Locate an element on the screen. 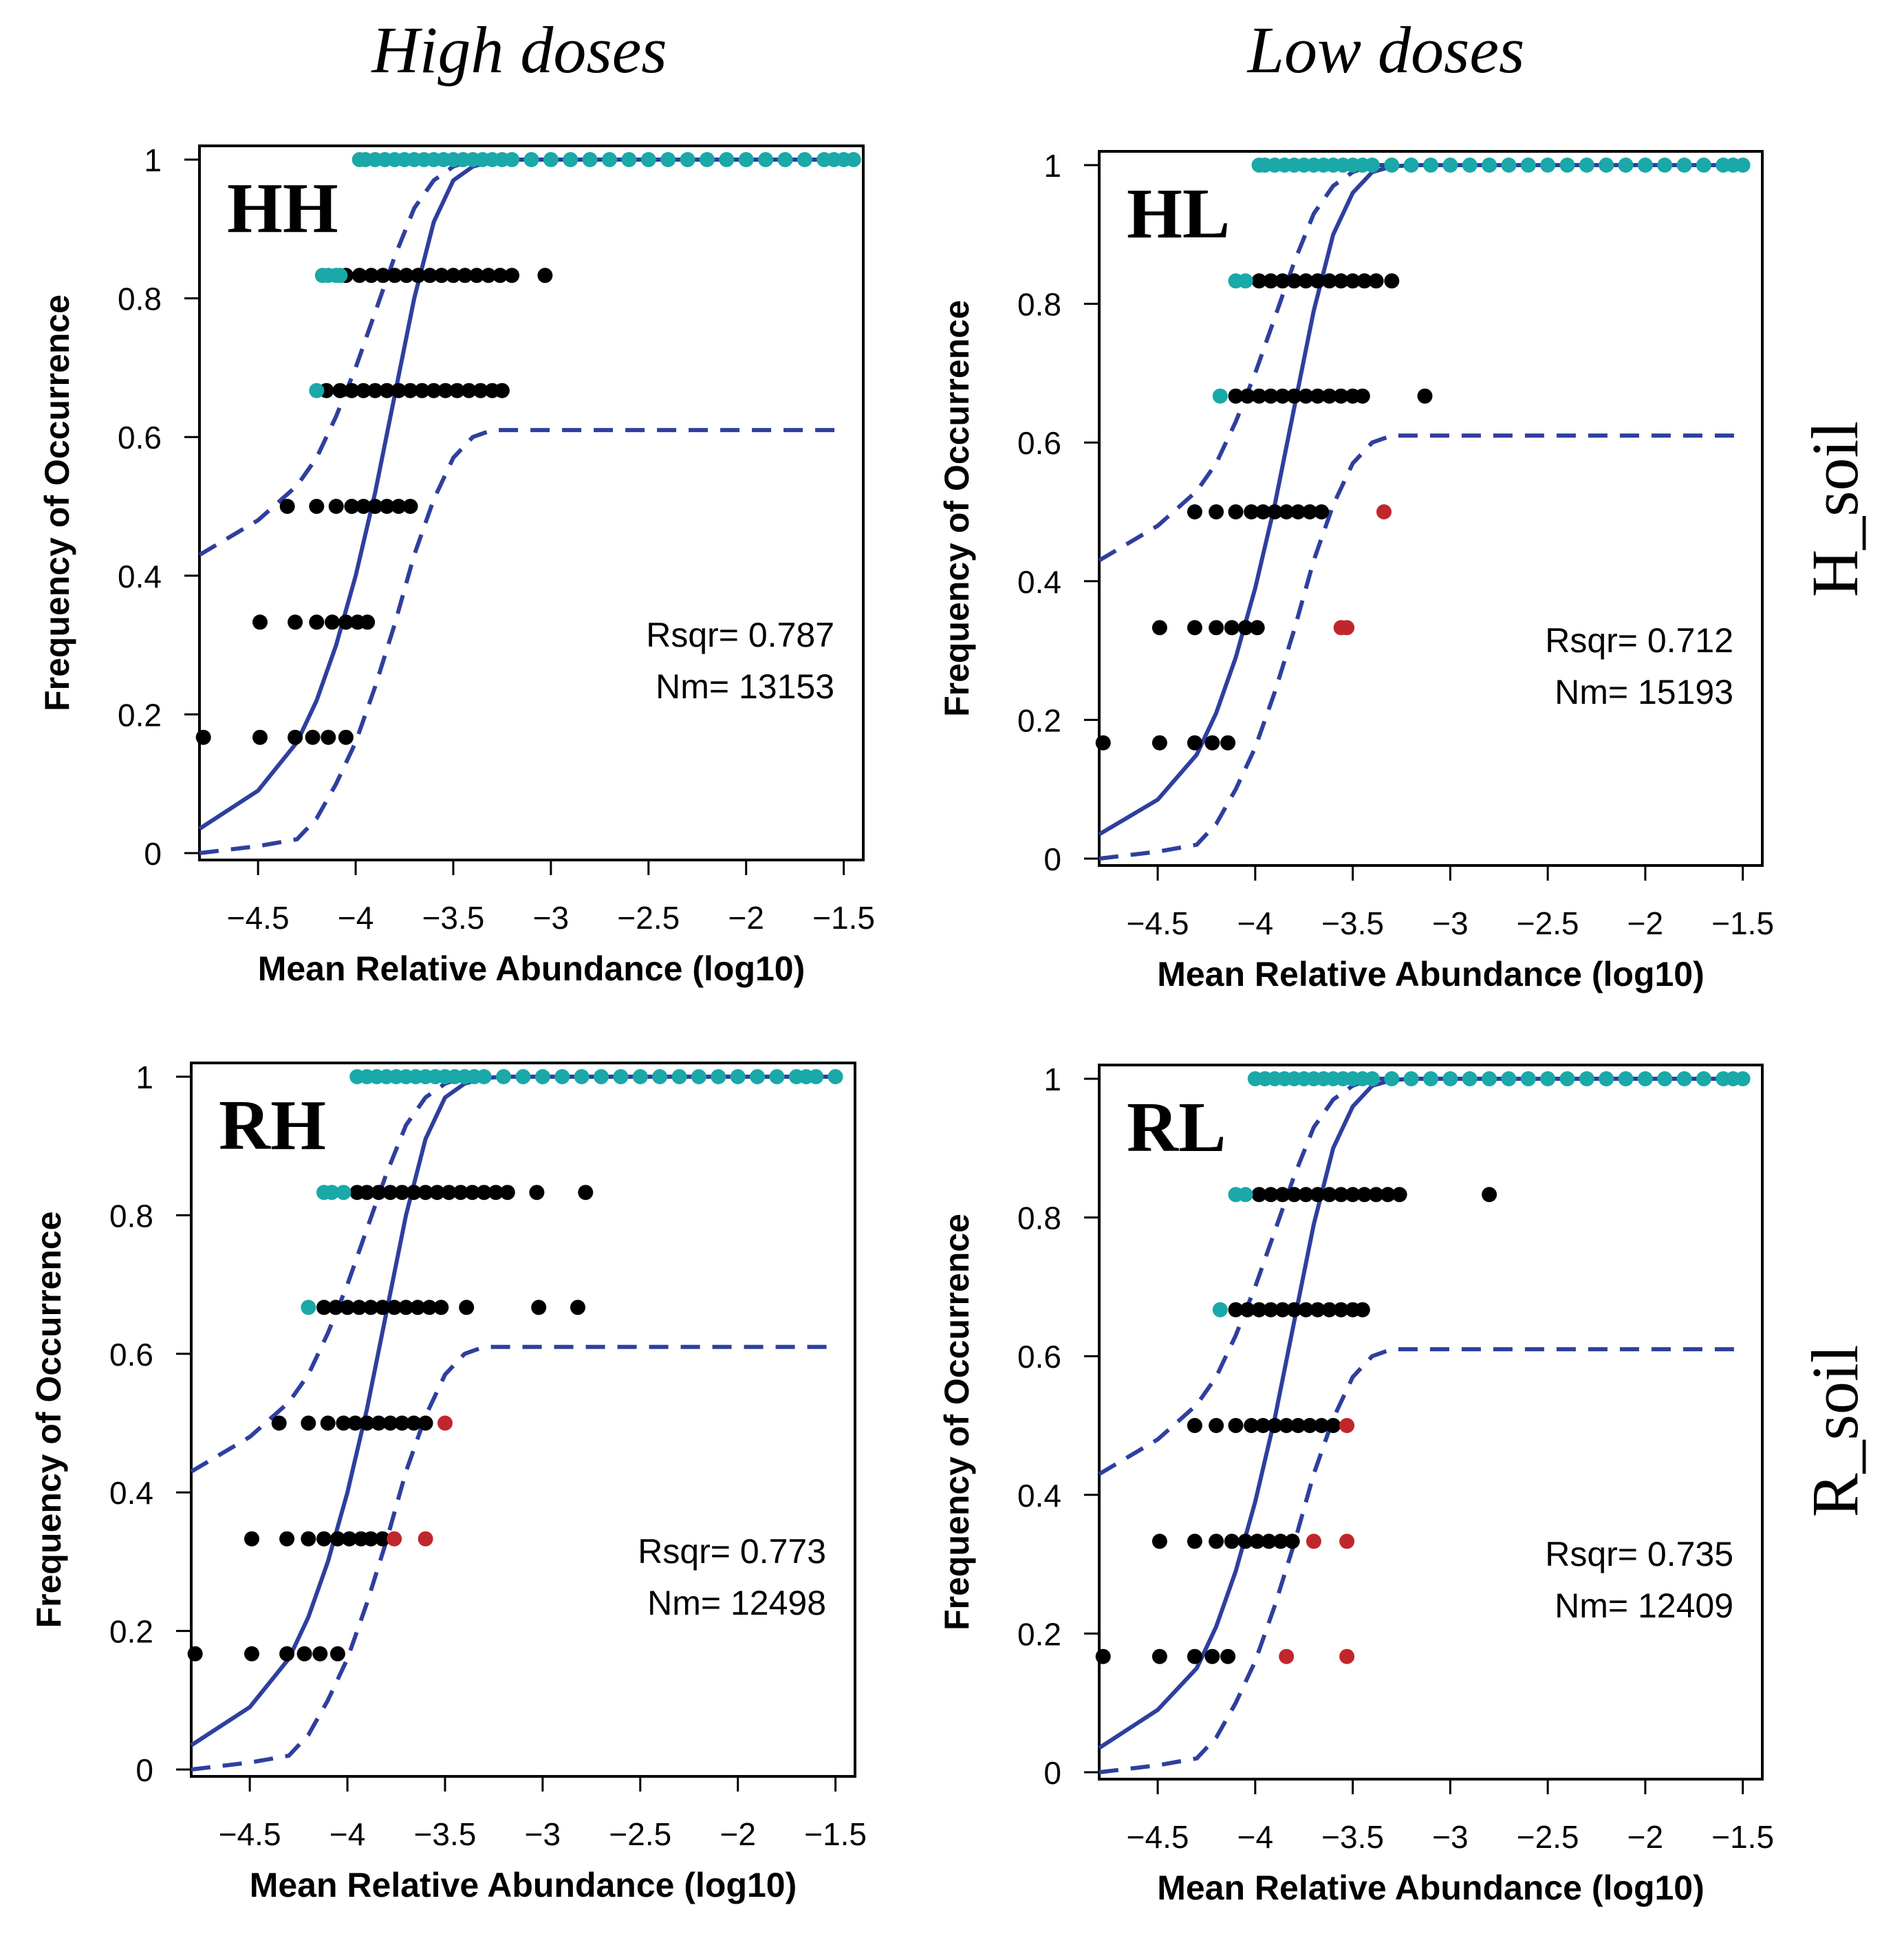 The height and width of the screenshot is (1936, 1904). row-label-r-soil: R_soil is located at coordinates (1835, 1431).